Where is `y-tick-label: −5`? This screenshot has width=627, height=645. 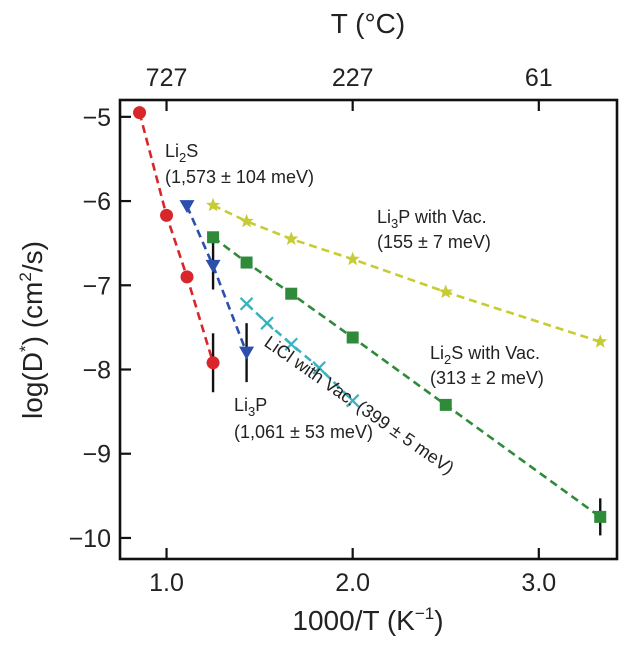 y-tick-label: −5 is located at coordinates (96, 118).